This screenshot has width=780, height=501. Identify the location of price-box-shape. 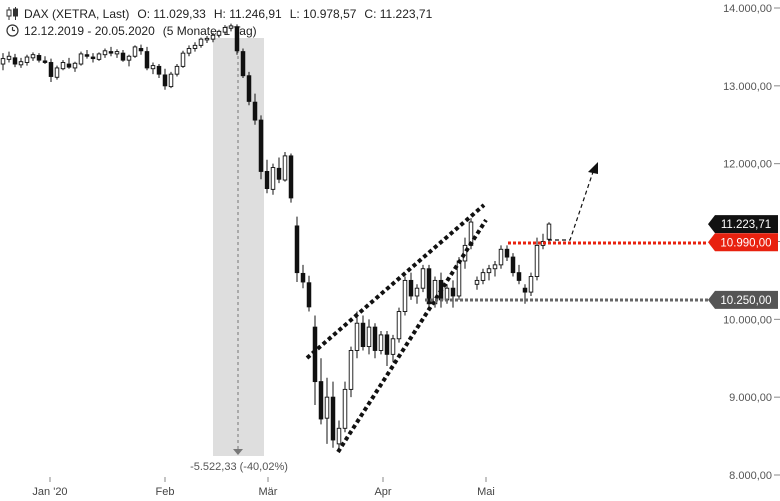
(743, 299).